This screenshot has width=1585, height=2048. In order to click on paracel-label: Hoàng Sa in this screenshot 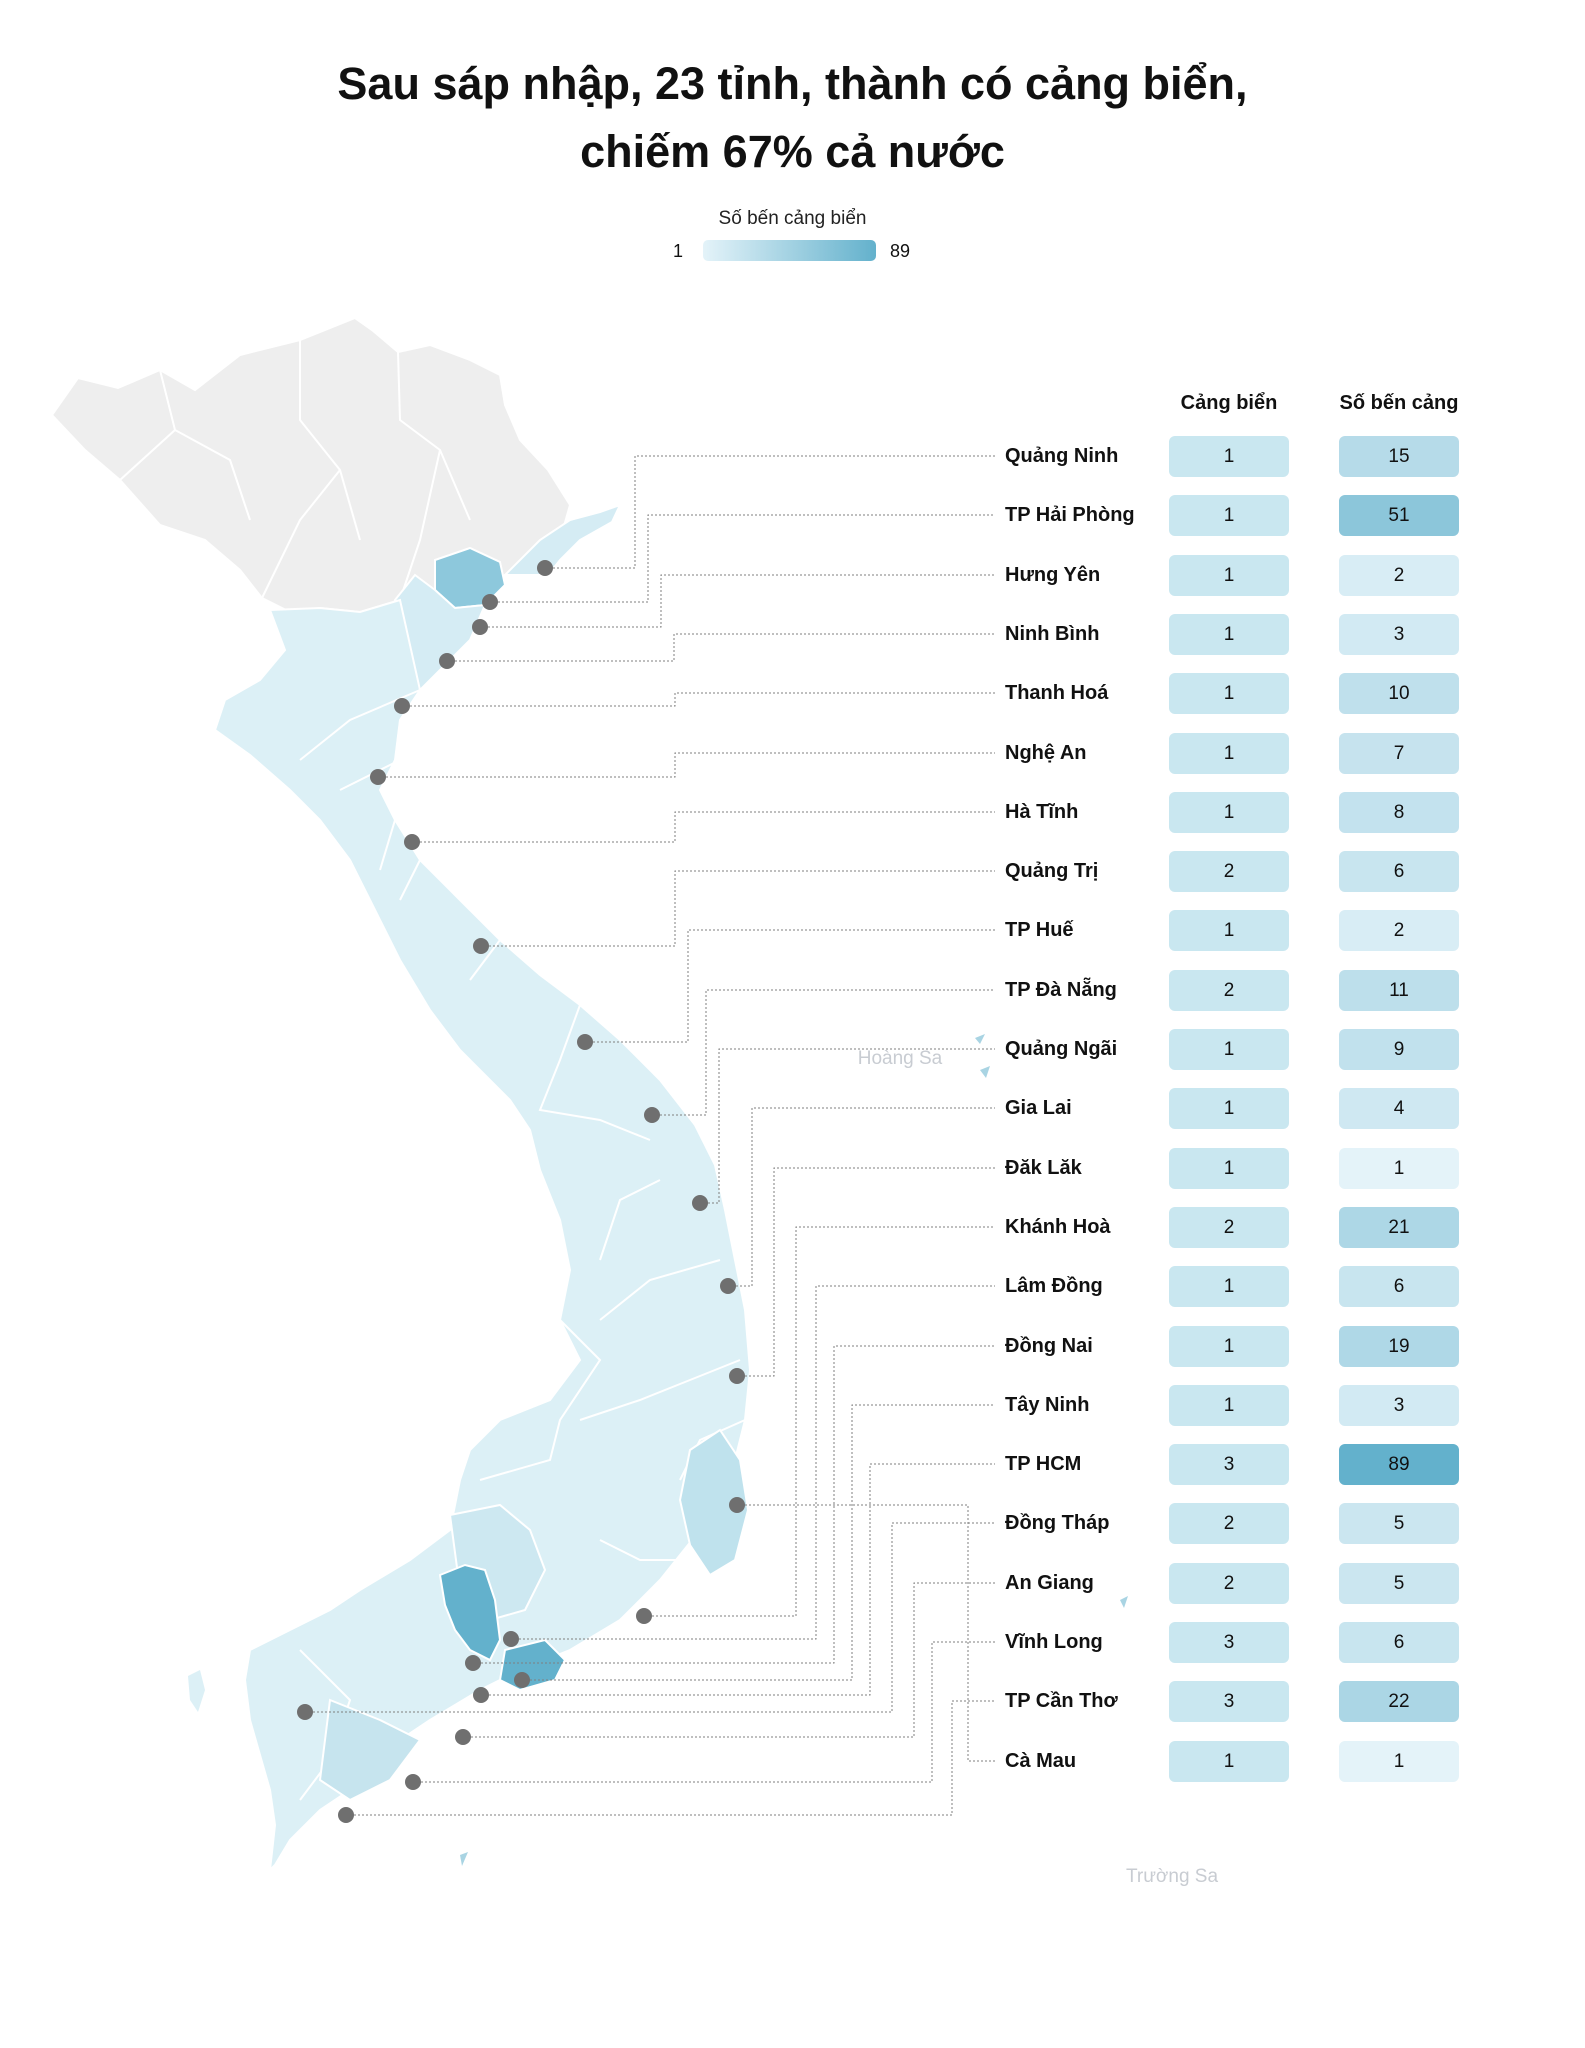, I will do `click(900, 1058)`.